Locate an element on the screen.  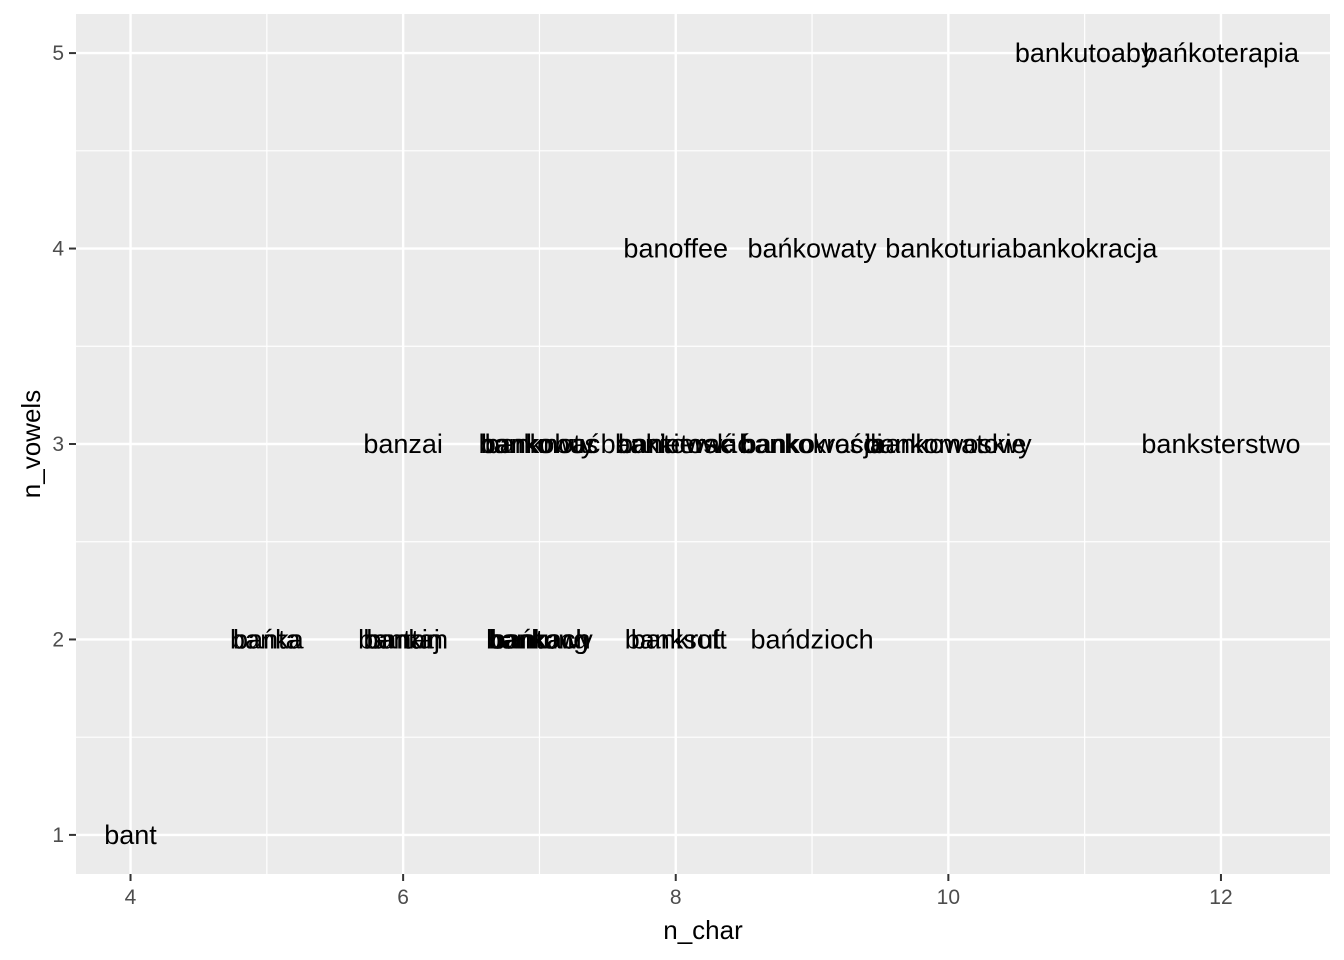
data-point-label: bankutoaby is located at coordinates (1085, 53).